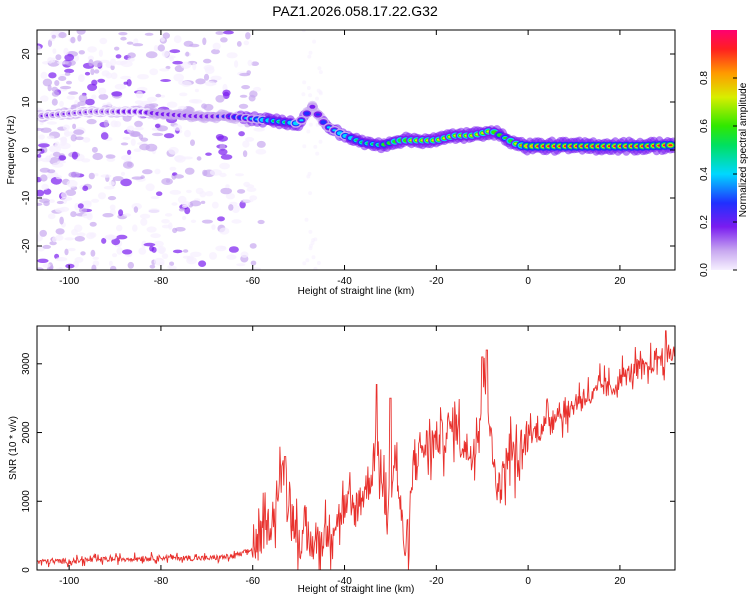 The height and width of the screenshot is (600, 750). I want to click on y-tick-label: 0, so click(26, 570).